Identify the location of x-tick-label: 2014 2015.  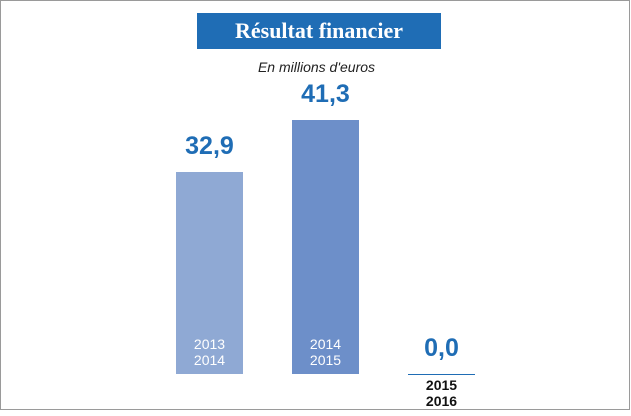
(325, 352).